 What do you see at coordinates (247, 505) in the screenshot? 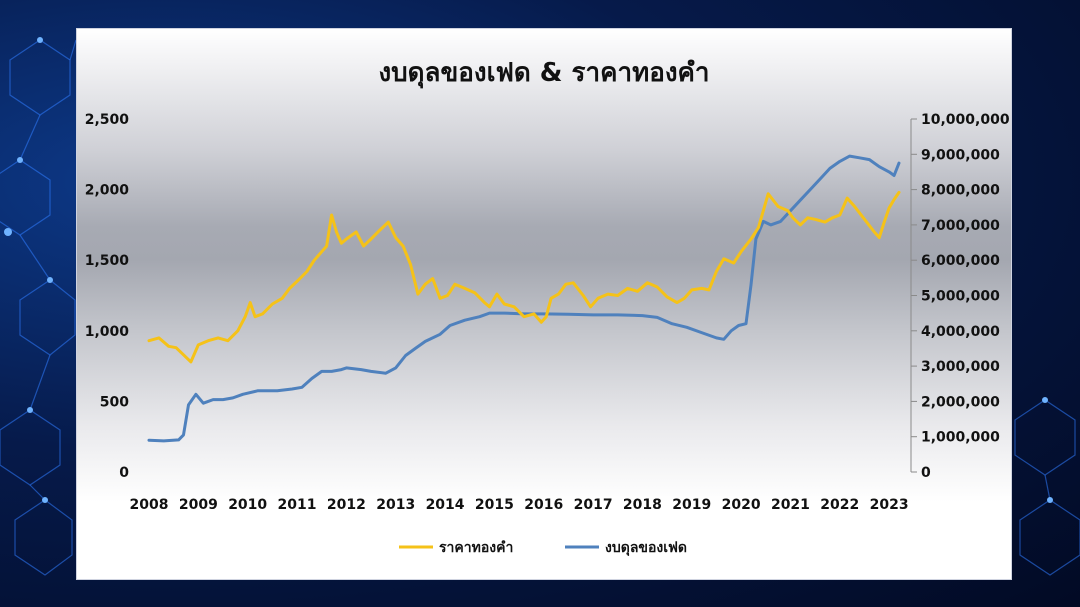
I see `x-tick-label: 2010` at bounding box center [247, 505].